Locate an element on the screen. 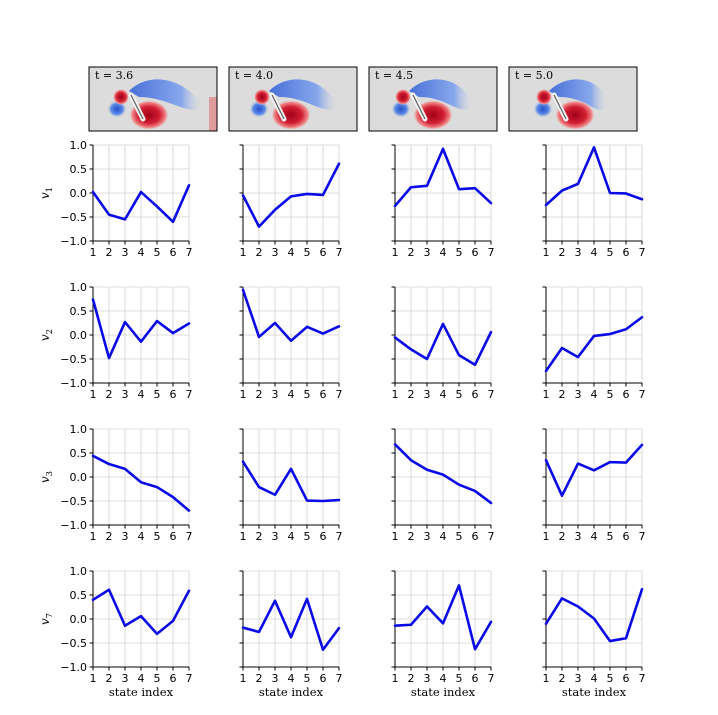 This screenshot has height=715, width=718. flow-panel: t = 4.0 is located at coordinates (293, 99).